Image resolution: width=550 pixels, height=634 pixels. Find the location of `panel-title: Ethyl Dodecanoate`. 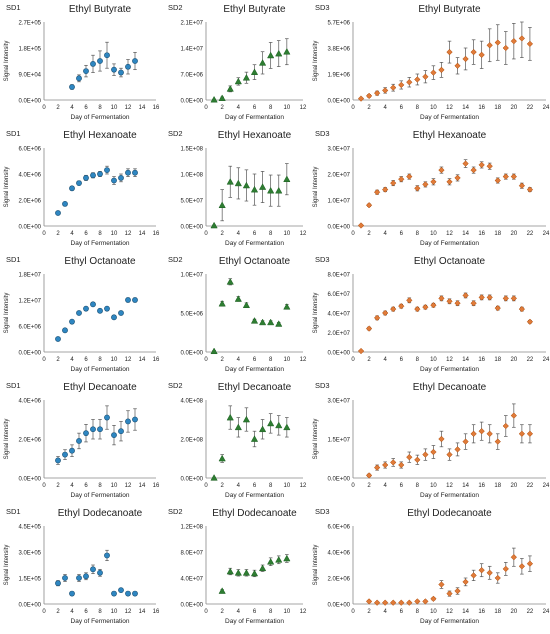

panel-title: Ethyl Dodecanoate is located at coordinates (100, 513).